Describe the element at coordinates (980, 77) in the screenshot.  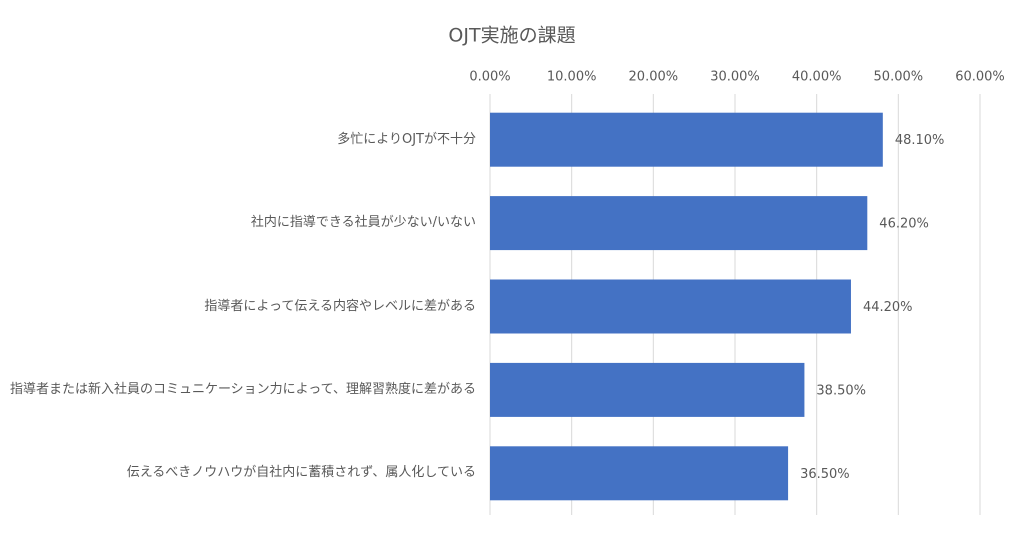
I see `x-tick-label: 60.00%` at that location.